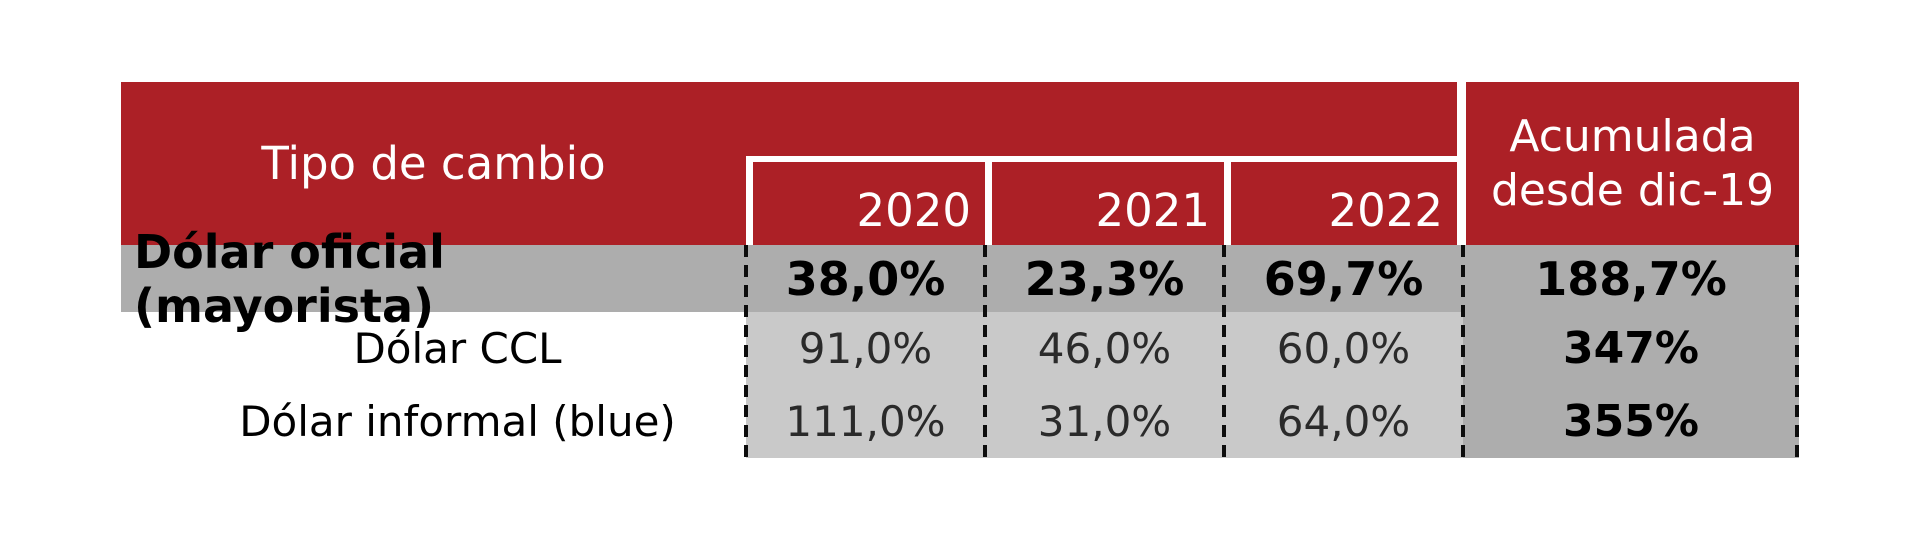 The width and height of the screenshot is (1920, 548). Describe the element at coordinates (1104, 203) in the screenshot. I see `year-header-2021: 2021` at that location.